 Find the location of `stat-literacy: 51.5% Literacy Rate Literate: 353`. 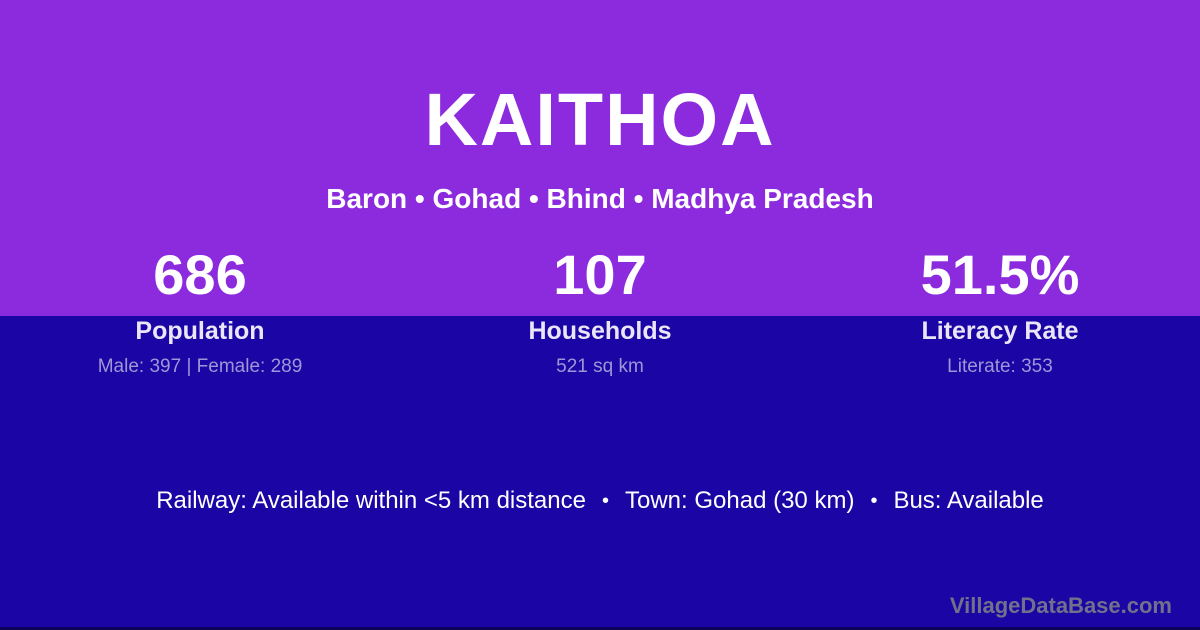

stat-literacy: 51.5% Literacy Rate Literate: 353 is located at coordinates (1000, 312).